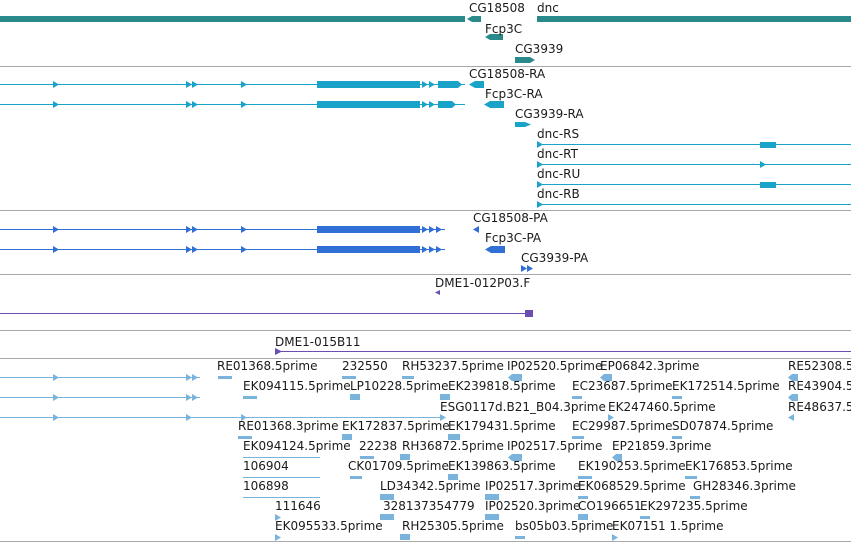 The image size is (851, 542). What do you see at coordinates (244, 94) in the screenshot?
I see `transcript-arrowheads` at bounding box center [244, 94].